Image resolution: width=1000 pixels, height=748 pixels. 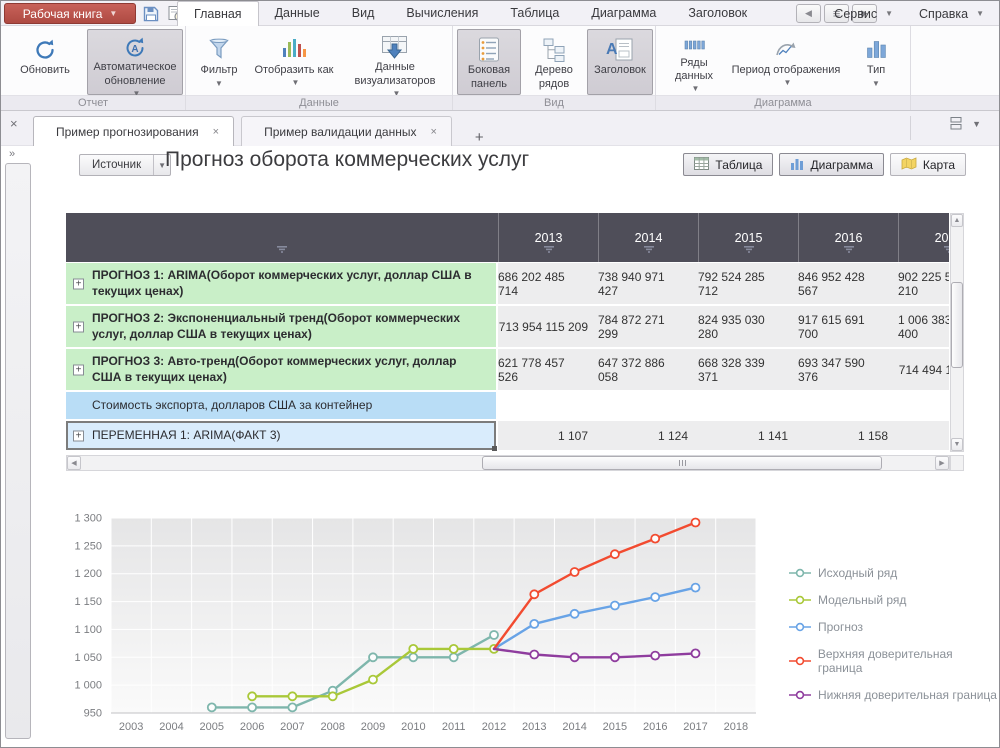 I want to click on value-cell: 784 872 271 299, so click(x=648, y=326).